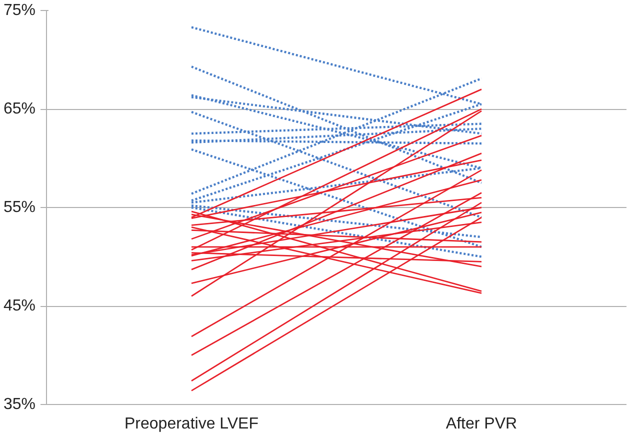 The width and height of the screenshot is (631, 435). Describe the element at coordinates (191, 424) in the screenshot. I see `x-tick-label: Preoperative LVEF` at that location.